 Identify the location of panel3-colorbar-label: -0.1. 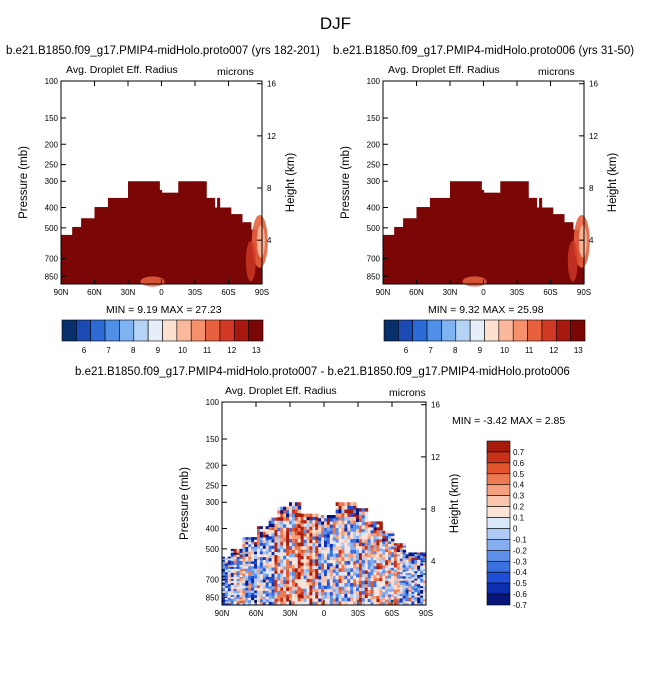
(520, 539).